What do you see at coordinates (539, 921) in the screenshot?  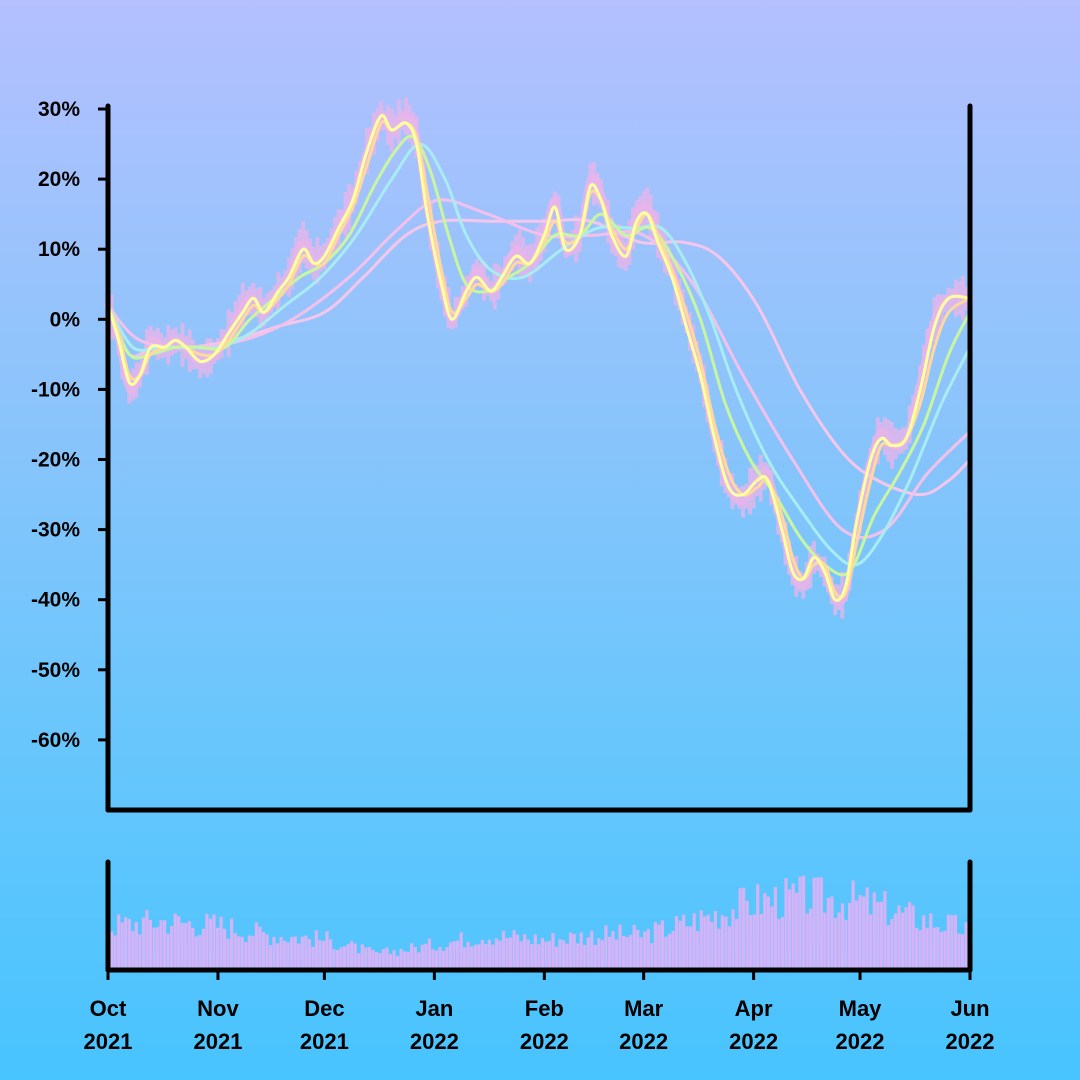 I see `volume-bars` at bounding box center [539, 921].